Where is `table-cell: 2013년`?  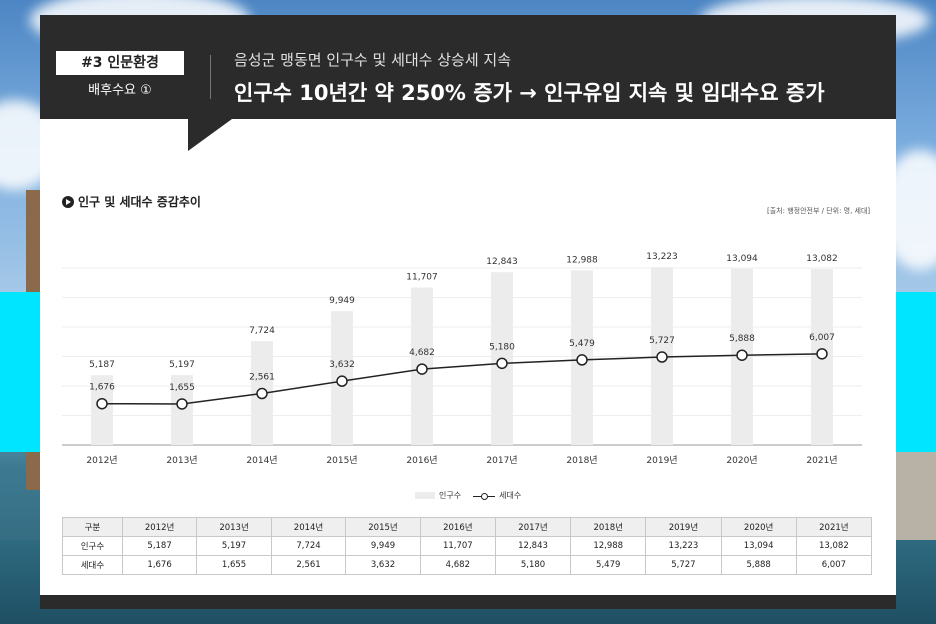
table-cell: 2013년 is located at coordinates (234, 527).